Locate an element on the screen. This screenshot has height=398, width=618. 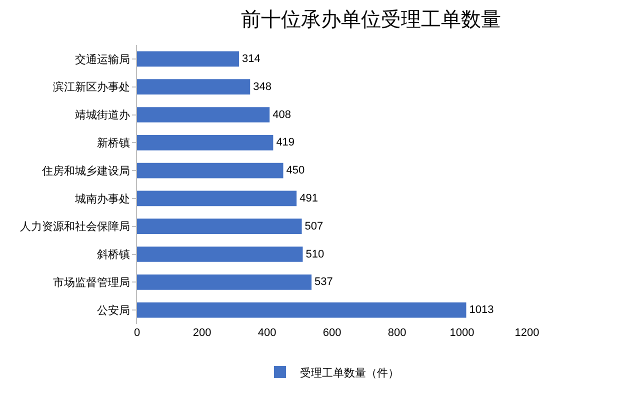
data-label: 507 is located at coordinates (314, 226).